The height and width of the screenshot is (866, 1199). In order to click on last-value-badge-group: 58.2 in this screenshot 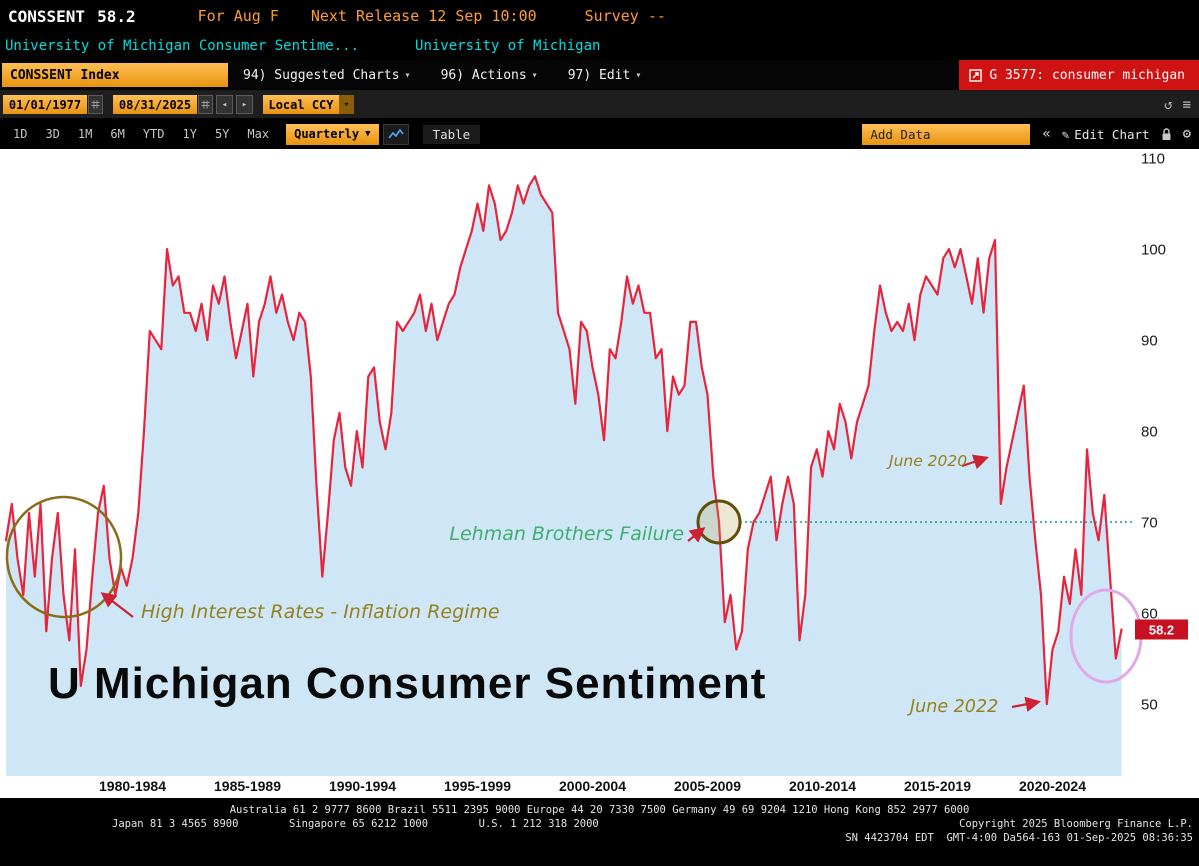, I will do `click(1161, 629)`.